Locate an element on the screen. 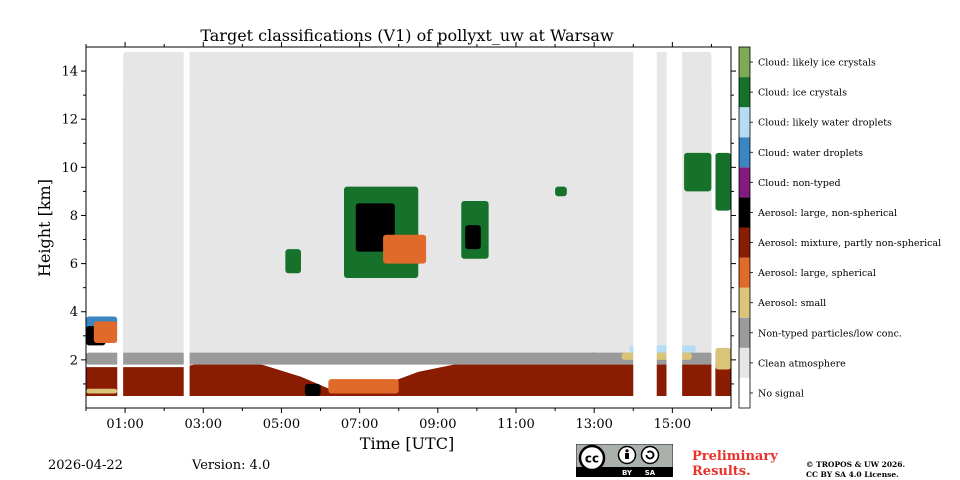  x-tick-label: 05:00 is located at coordinates (281, 424).